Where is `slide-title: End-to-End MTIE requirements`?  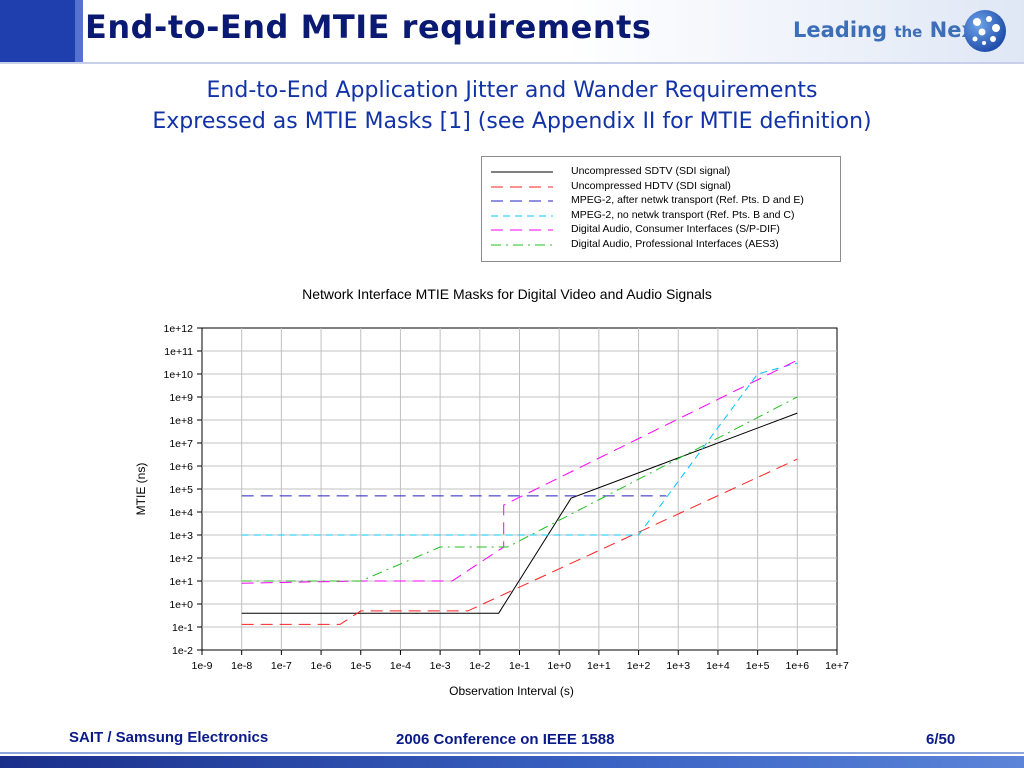
slide-title: End-to-End MTIE requirements is located at coordinates (368, 27).